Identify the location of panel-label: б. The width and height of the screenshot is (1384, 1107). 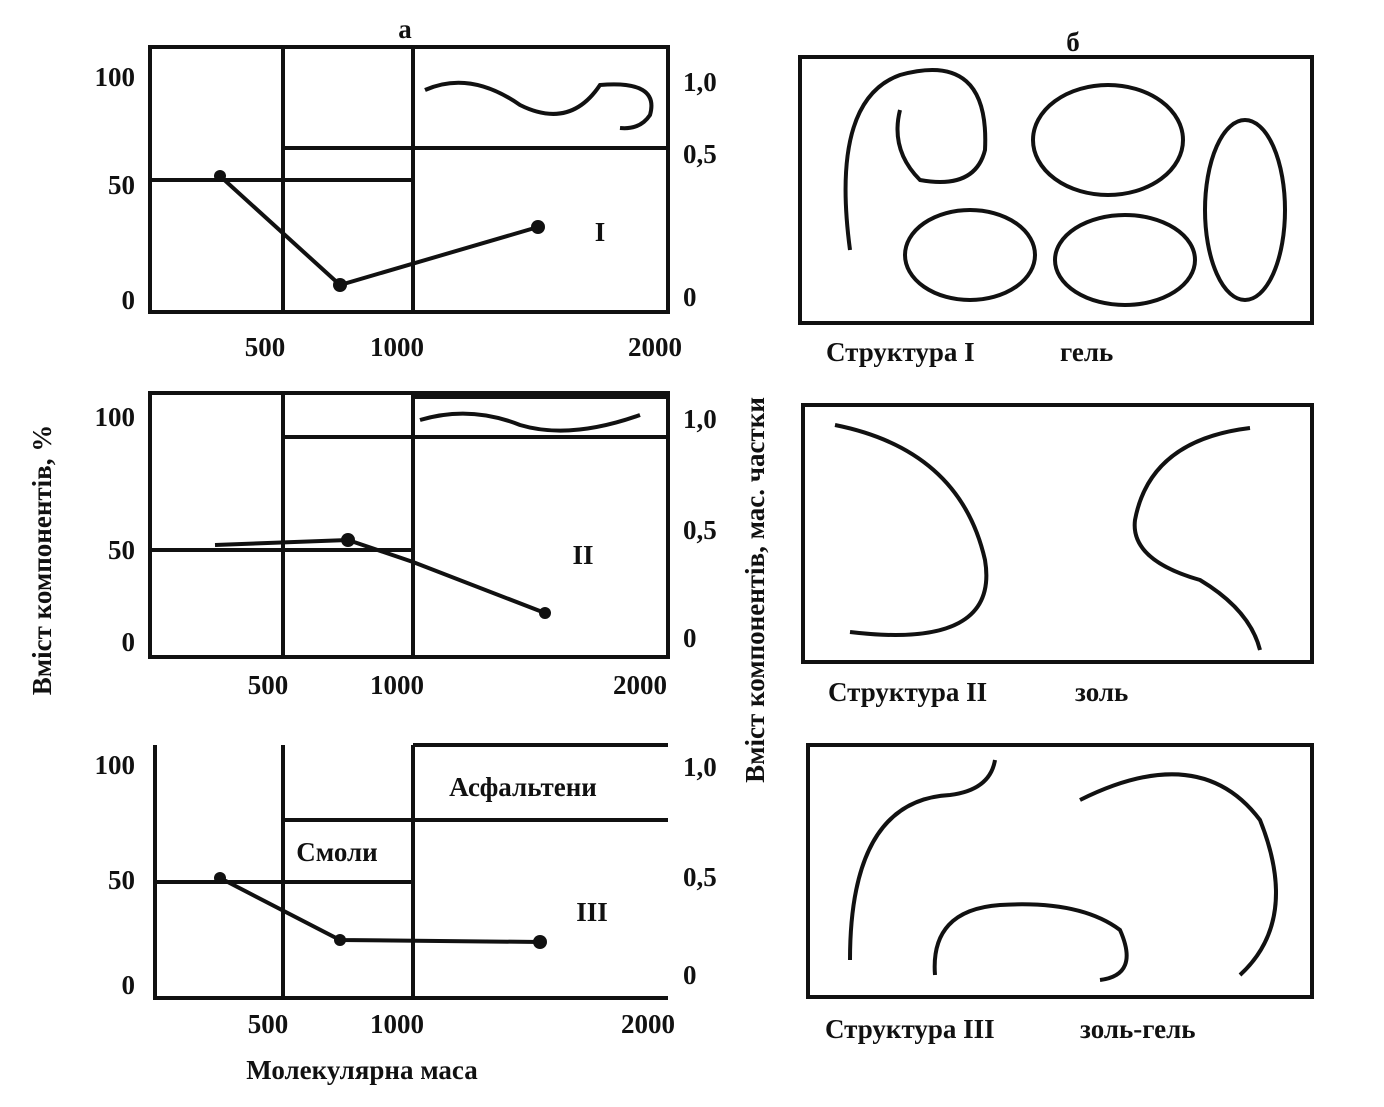
(1073, 42).